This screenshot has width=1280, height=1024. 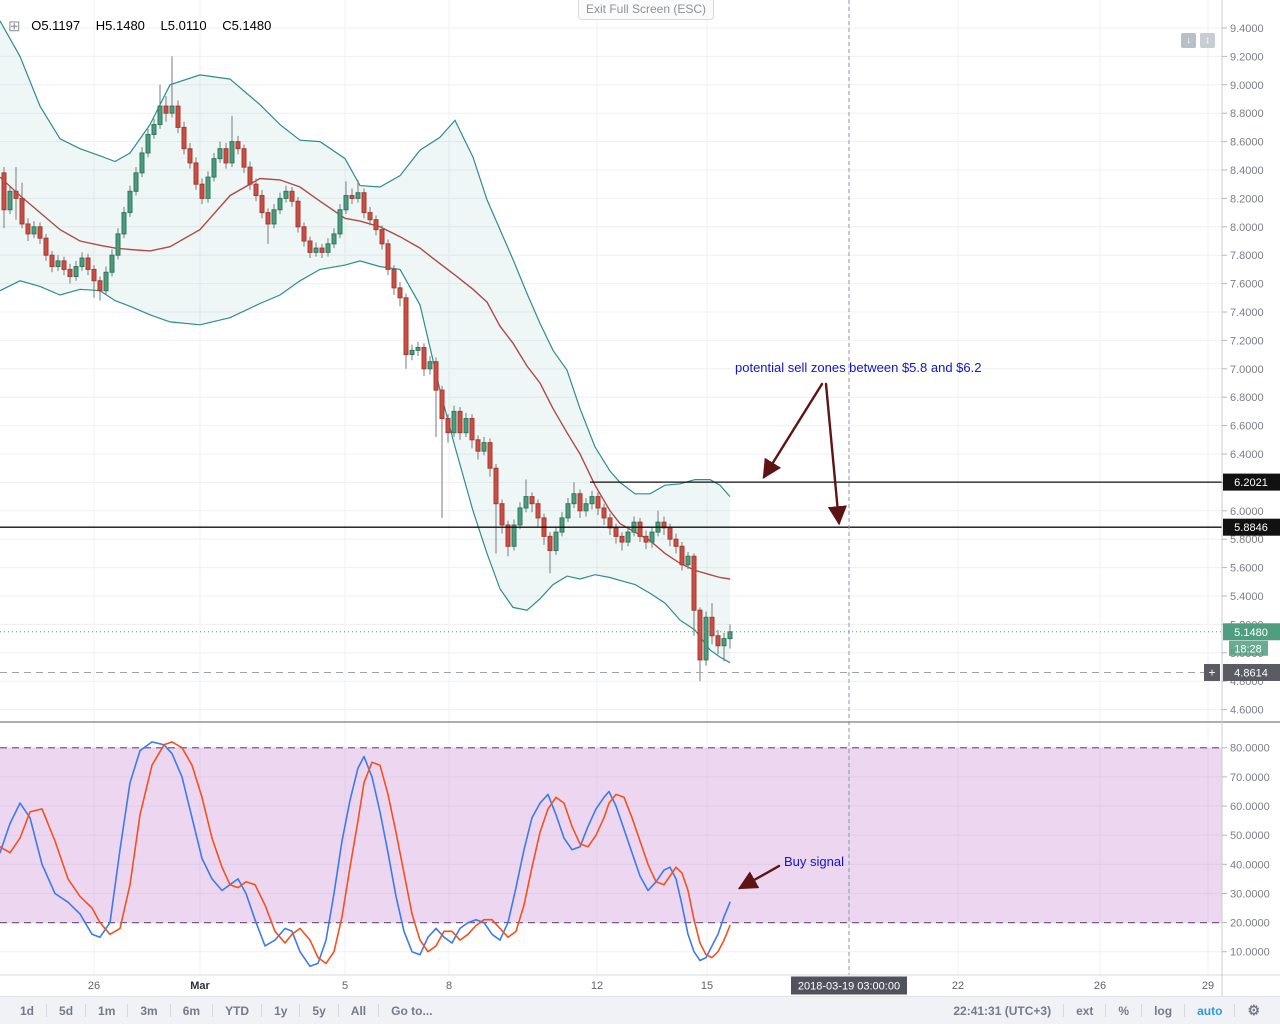 I want to click on range-button-ytd: YTD, so click(x=237, y=1010).